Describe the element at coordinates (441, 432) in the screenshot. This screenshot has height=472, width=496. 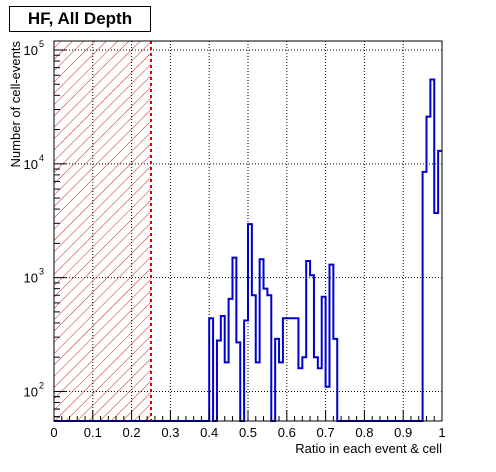
I see `x-tick-label: 1` at that location.